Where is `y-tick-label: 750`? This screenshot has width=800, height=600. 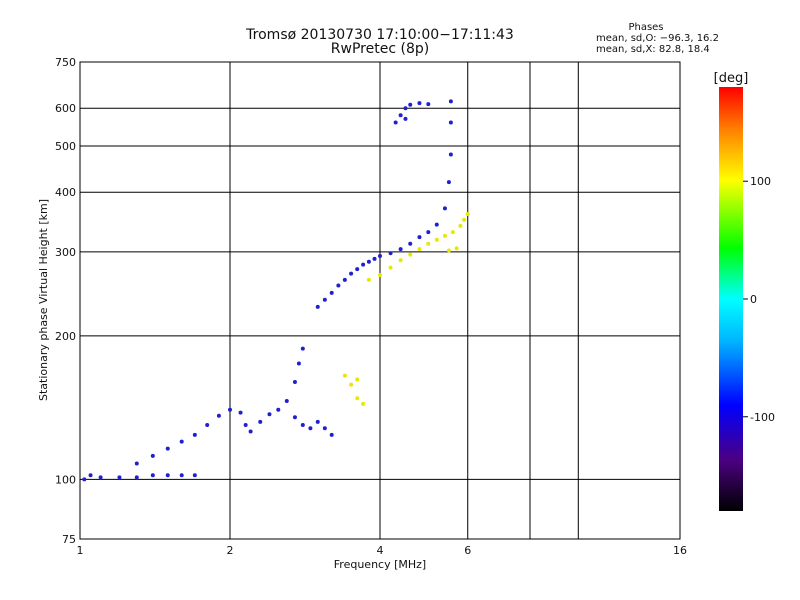 y-tick-label: 750 is located at coordinates (65, 62).